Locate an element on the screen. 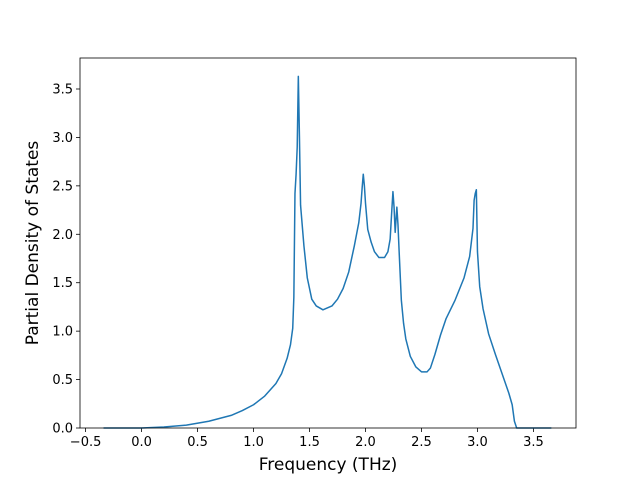 The image size is (640, 480). y-tick-label: 0.0 is located at coordinates (62, 429).